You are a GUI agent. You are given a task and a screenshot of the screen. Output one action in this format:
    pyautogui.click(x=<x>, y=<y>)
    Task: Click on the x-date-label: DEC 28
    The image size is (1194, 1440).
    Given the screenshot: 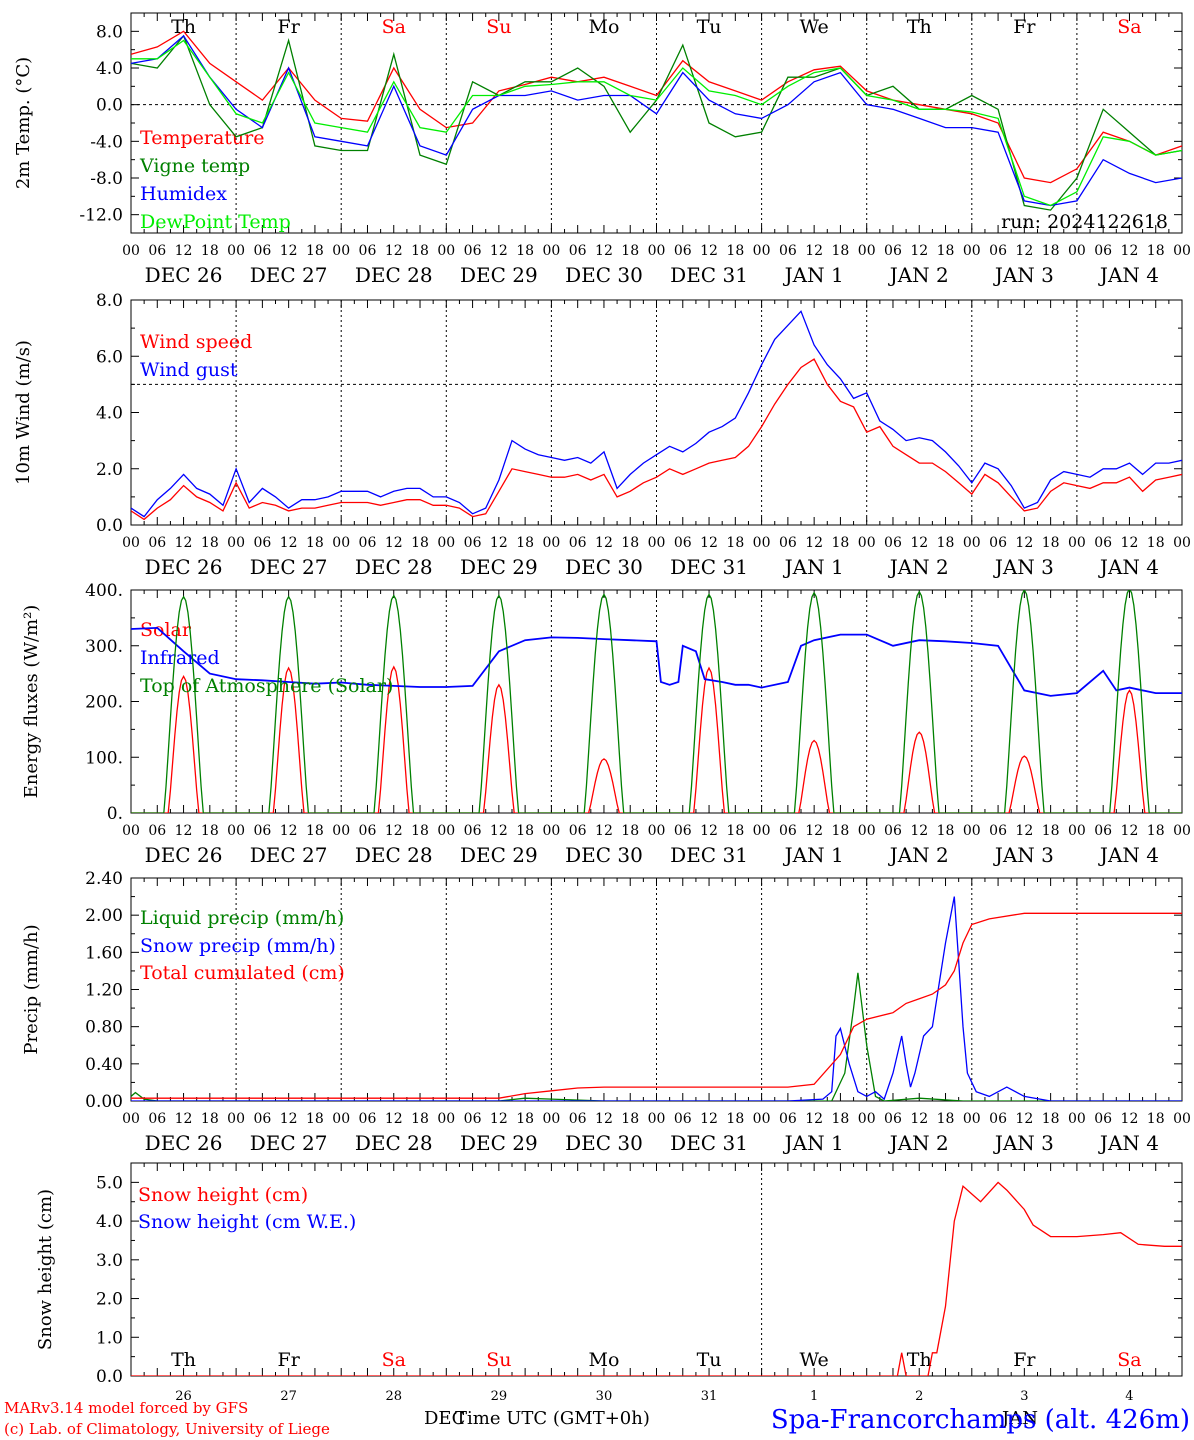 What is the action you would take?
    pyautogui.click(x=394, y=1143)
    